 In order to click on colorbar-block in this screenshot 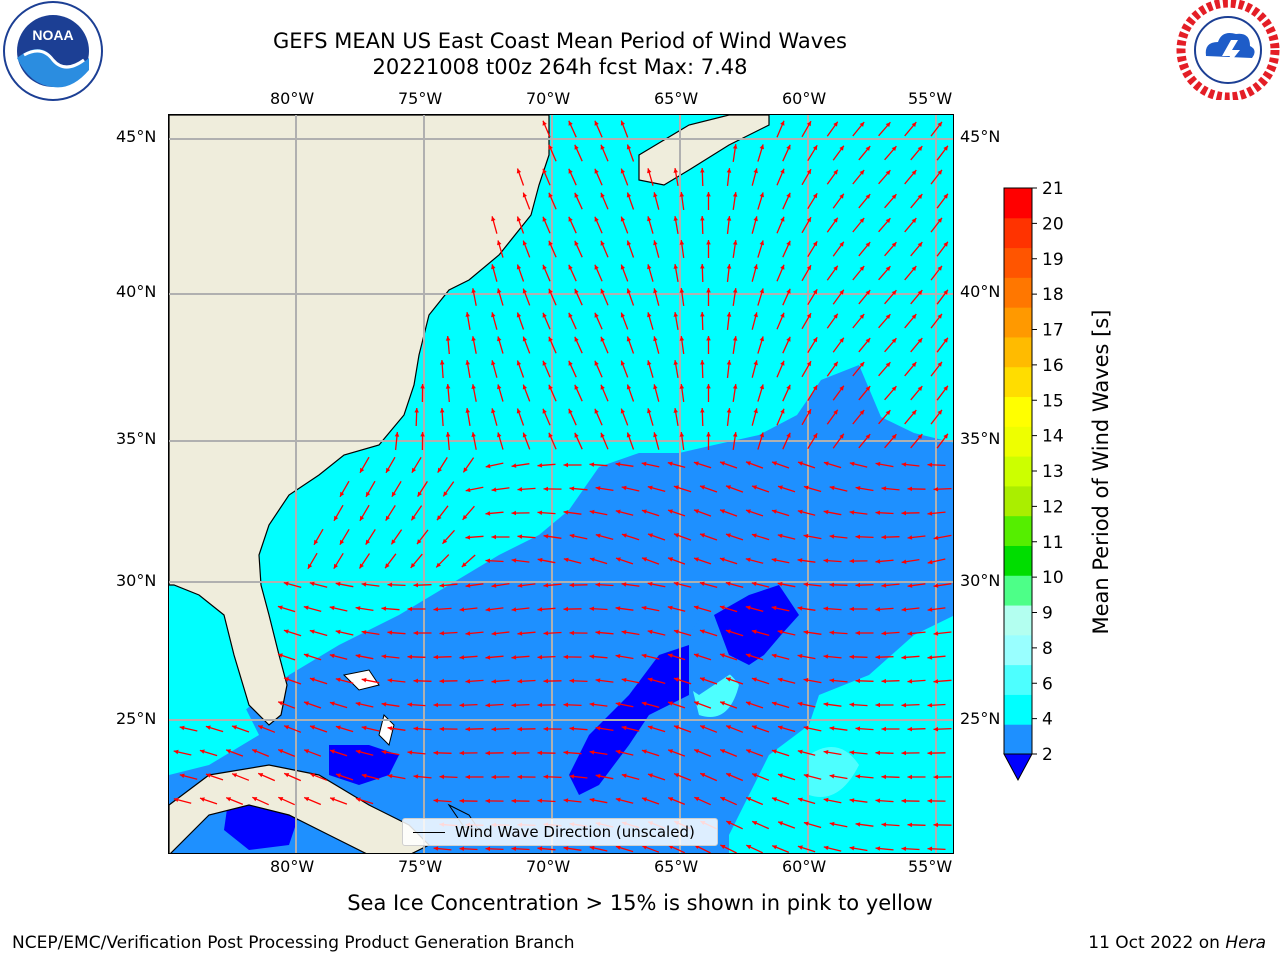, I will do `click(1018, 471)`.